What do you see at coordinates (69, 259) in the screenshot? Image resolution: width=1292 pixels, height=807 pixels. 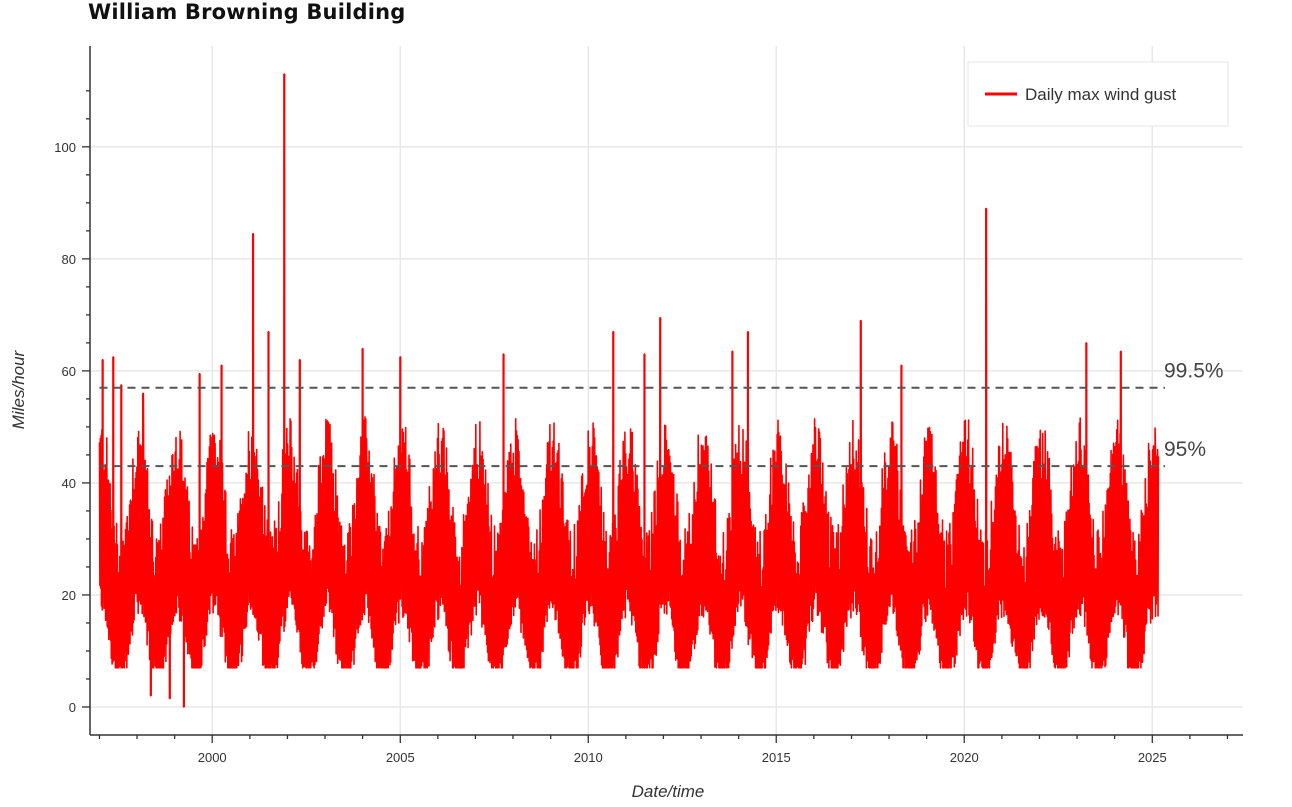 I see `y-tick-label: 80` at bounding box center [69, 259].